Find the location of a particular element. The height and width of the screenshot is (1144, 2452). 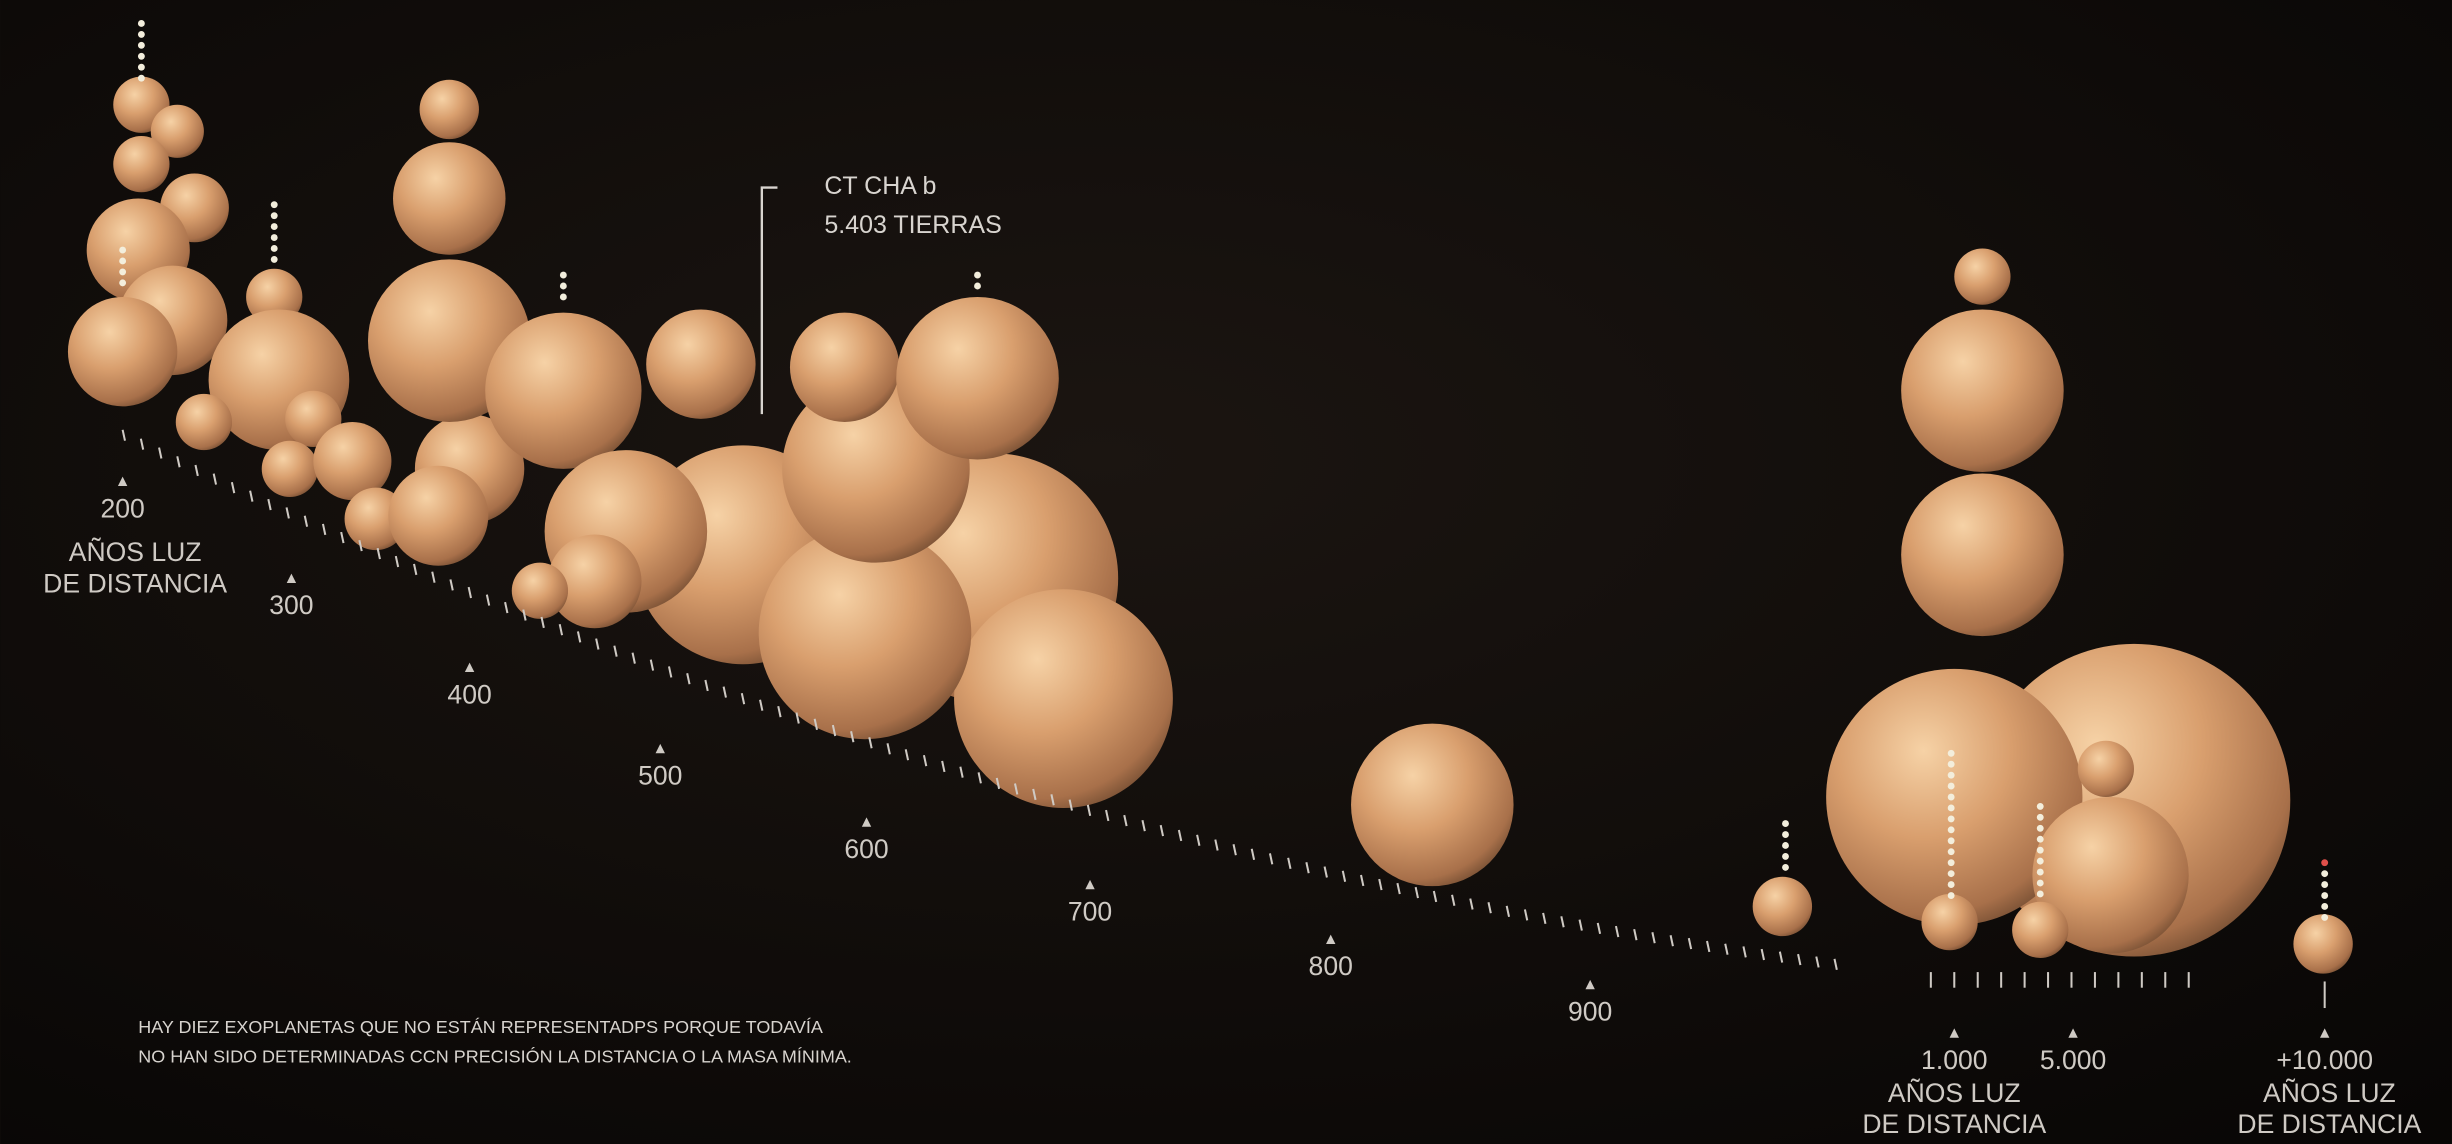

unit-label: DE DISTANCIA is located at coordinates (1954, 1124).